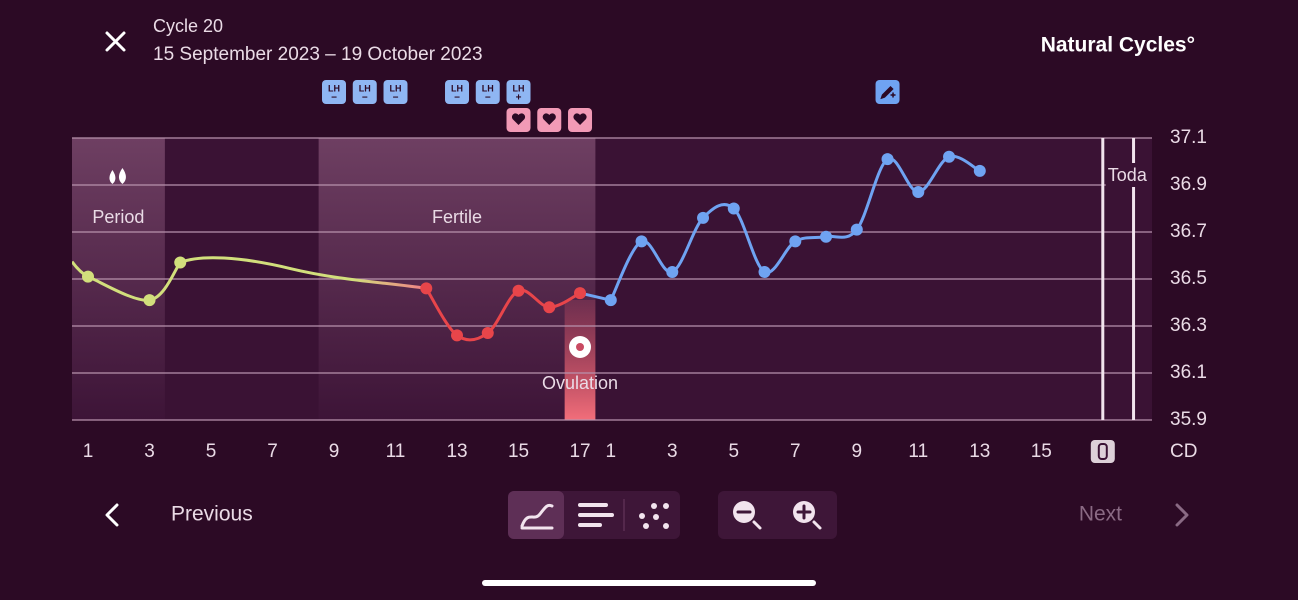 This screenshot has width=1298, height=600. What do you see at coordinates (117, 176) in the screenshot?
I see `period-icon` at bounding box center [117, 176].